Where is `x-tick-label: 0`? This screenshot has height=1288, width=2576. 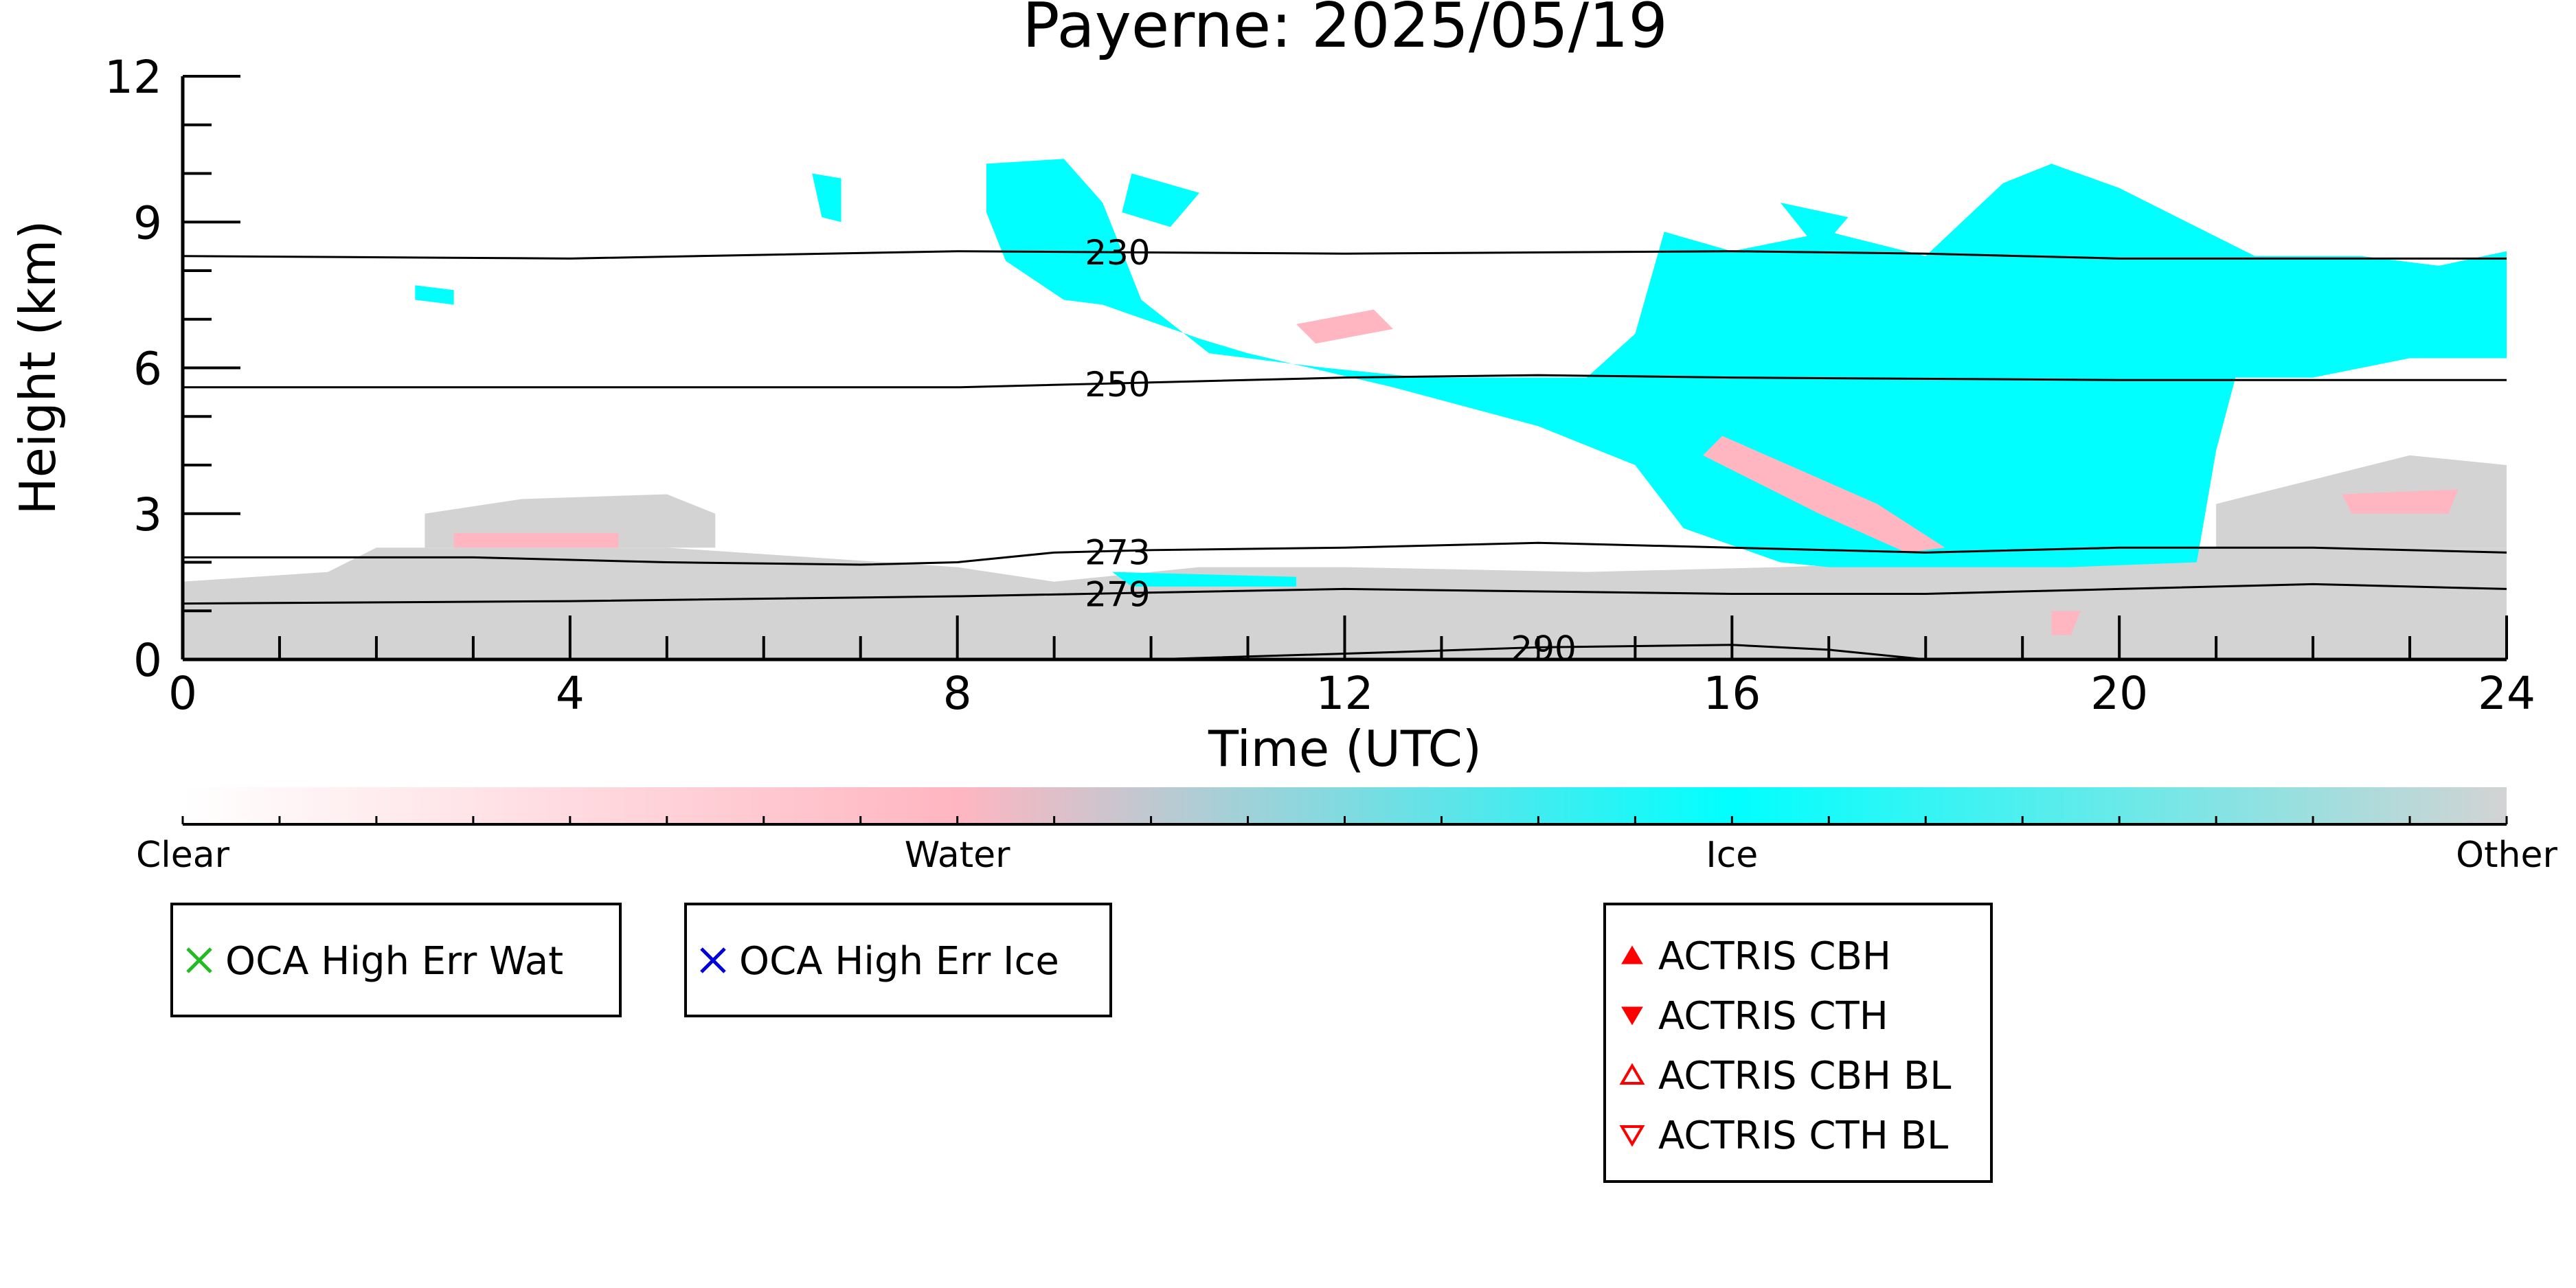
x-tick-label: 0 is located at coordinates (182, 693).